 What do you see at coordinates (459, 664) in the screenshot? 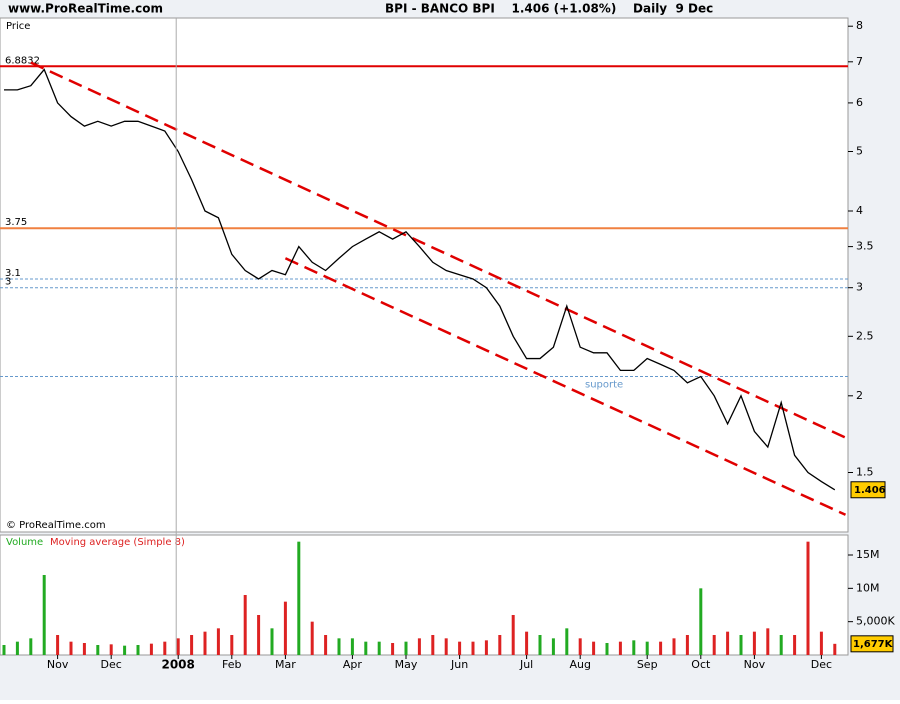
I see `x-tick-label: Jun` at bounding box center [459, 664].